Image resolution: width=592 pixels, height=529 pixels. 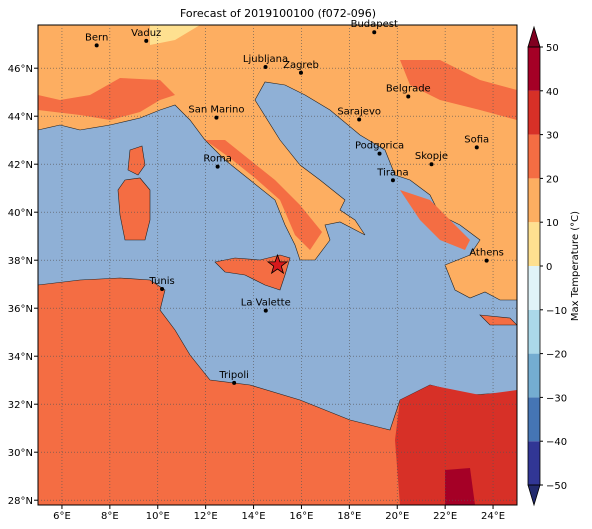 I want to click on y-tick-label: 40°N, so click(x=20, y=213).